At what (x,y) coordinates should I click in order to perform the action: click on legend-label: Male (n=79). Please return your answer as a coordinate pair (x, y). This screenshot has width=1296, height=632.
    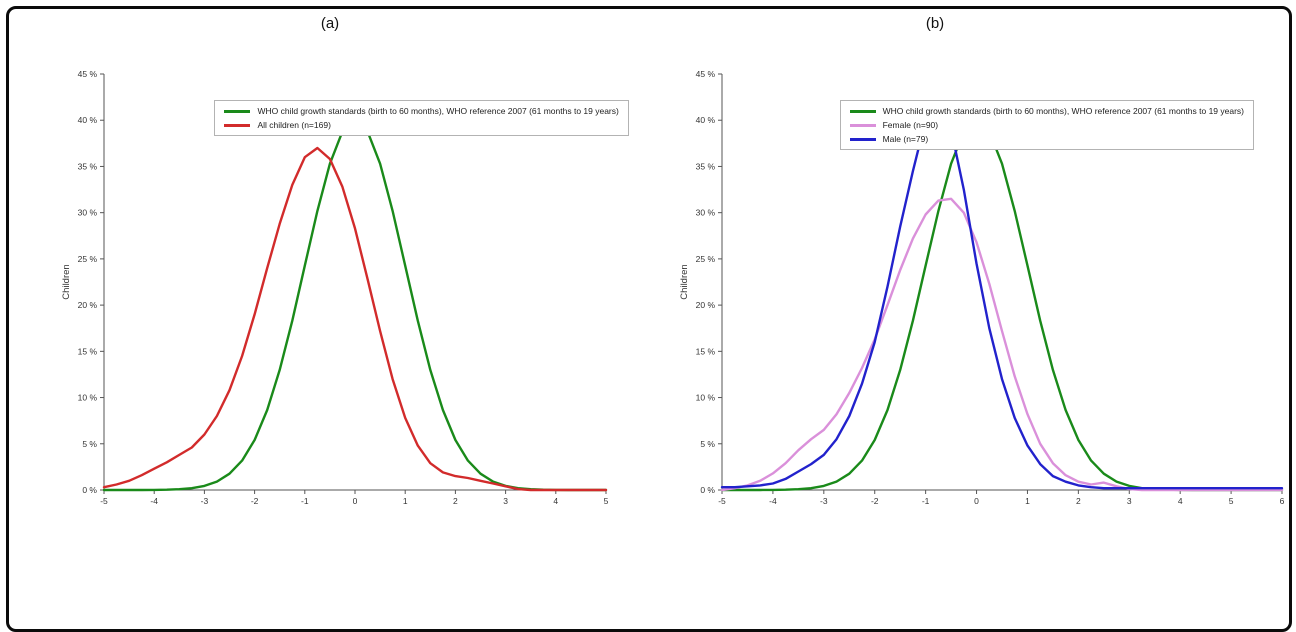
    Looking at the image, I should click on (905, 139).